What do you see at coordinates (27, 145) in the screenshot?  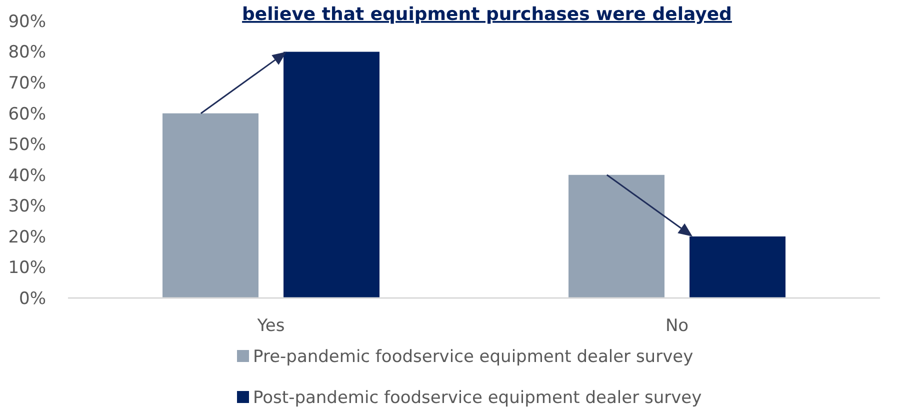 I see `y-tick-label: 50%` at bounding box center [27, 145].